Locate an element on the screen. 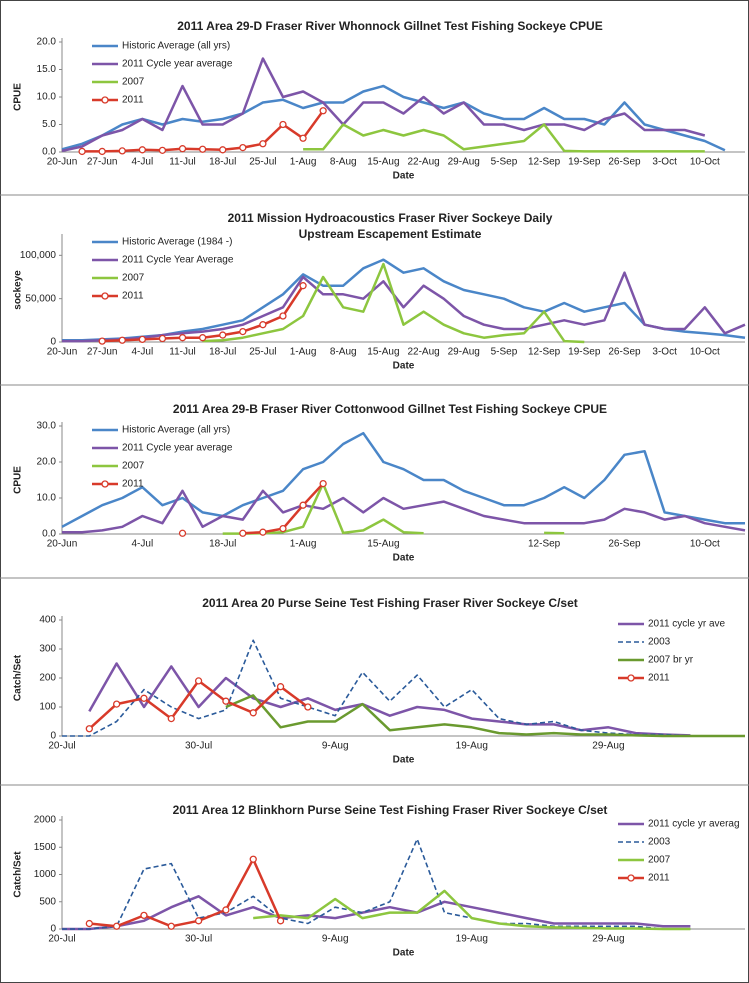 The image size is (749, 983). y-tick-label: 5.0 is located at coordinates (49, 124).